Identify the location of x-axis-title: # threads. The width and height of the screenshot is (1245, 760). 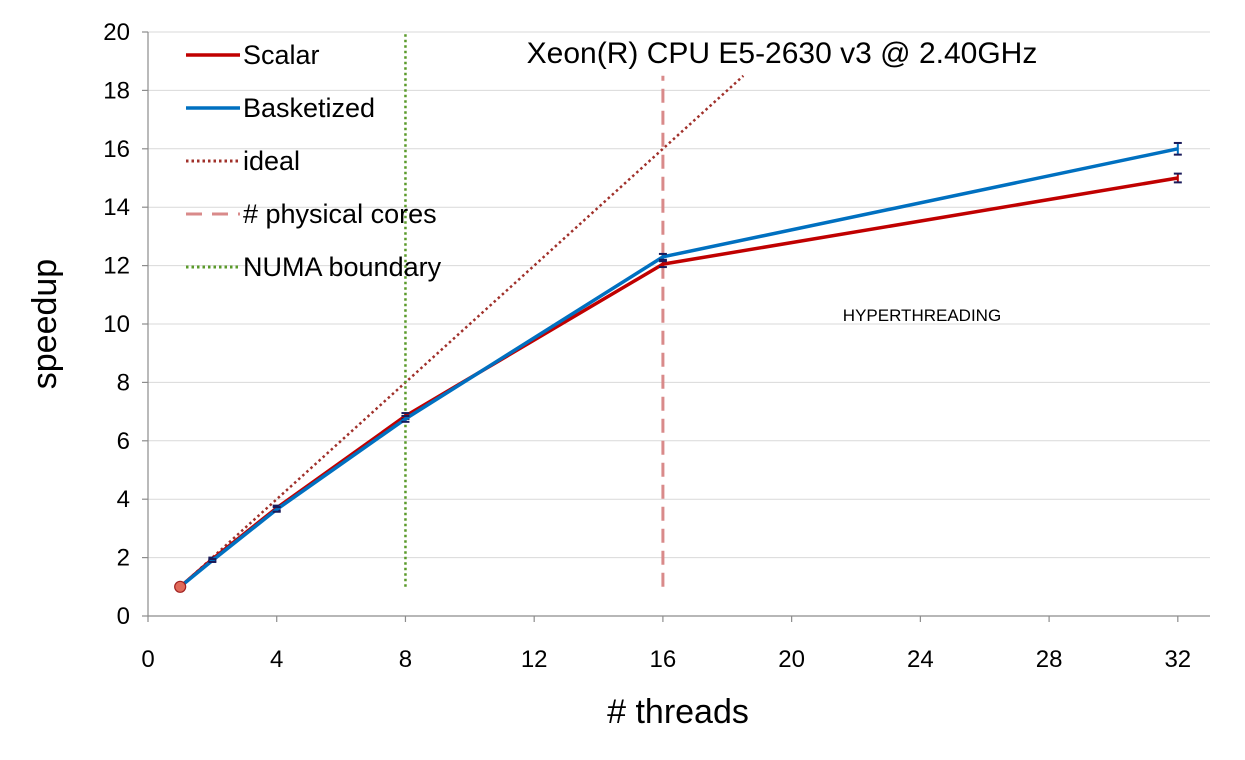
(678, 712).